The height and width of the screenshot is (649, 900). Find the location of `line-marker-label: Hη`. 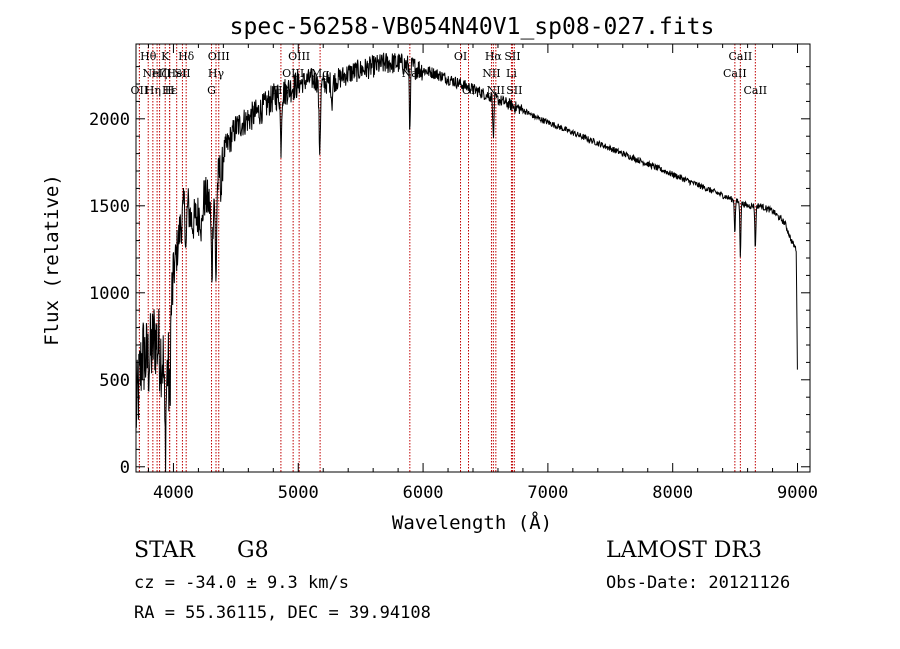

line-marker-label: Hη is located at coordinates (153, 90).